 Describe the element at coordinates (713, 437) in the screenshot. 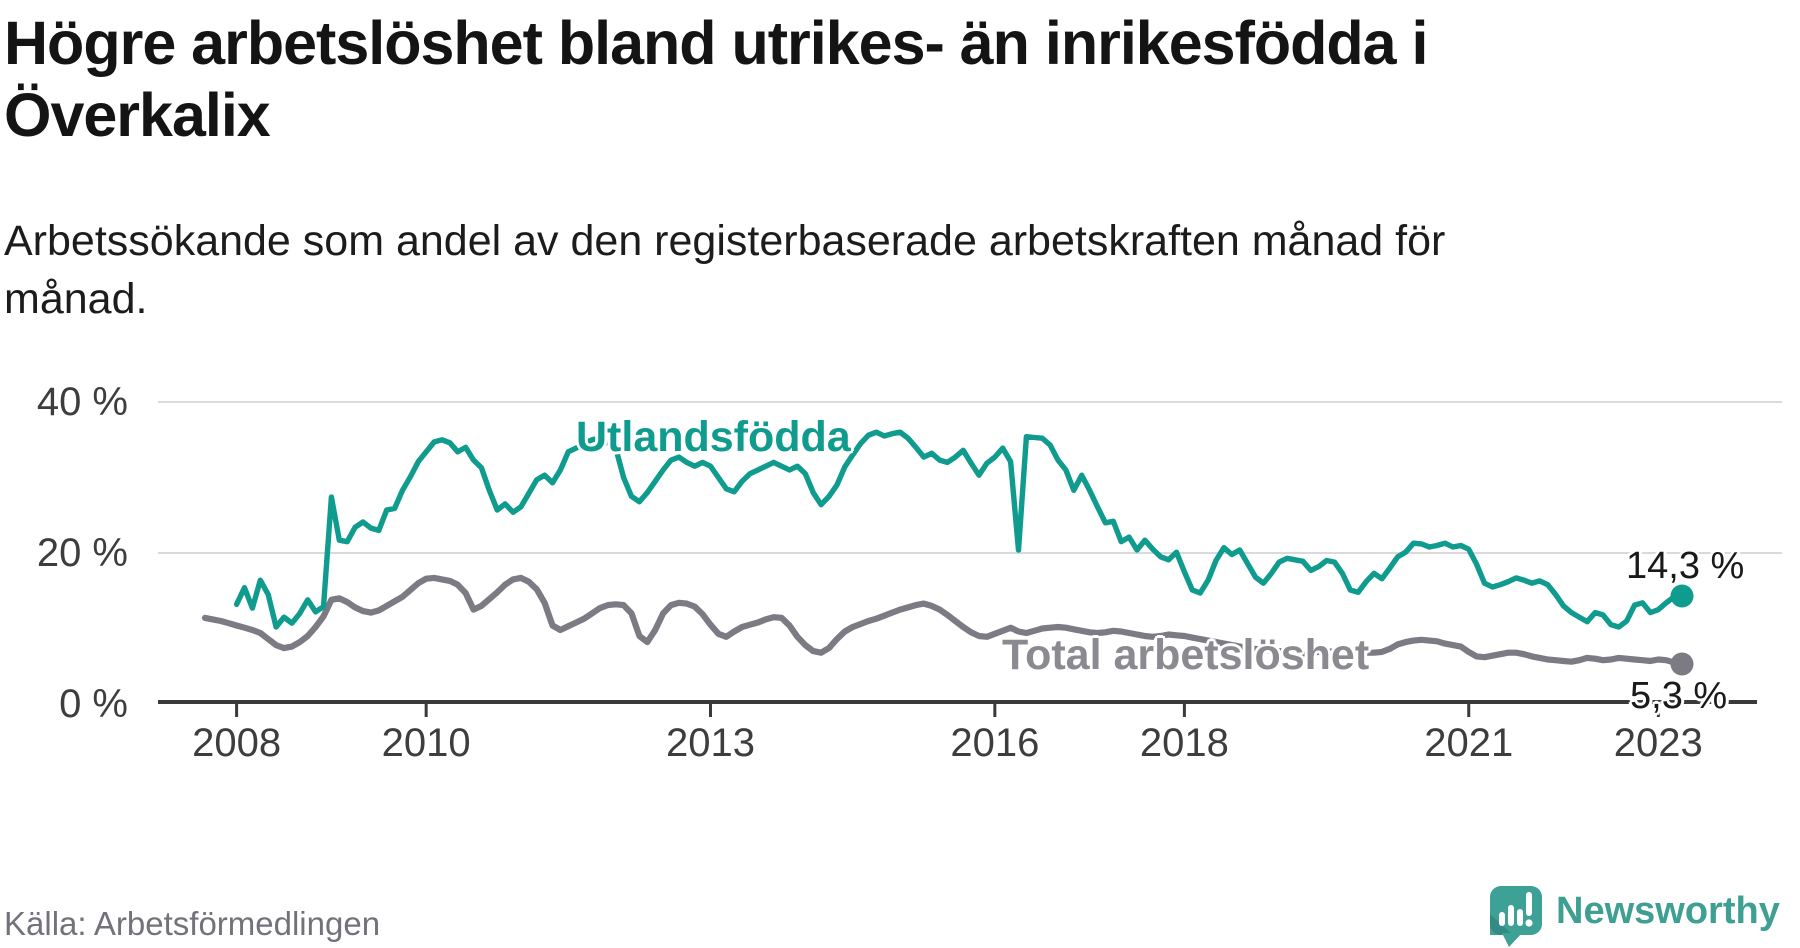

I see `series-label-utlandsfodda: Utlandsfödda` at that location.